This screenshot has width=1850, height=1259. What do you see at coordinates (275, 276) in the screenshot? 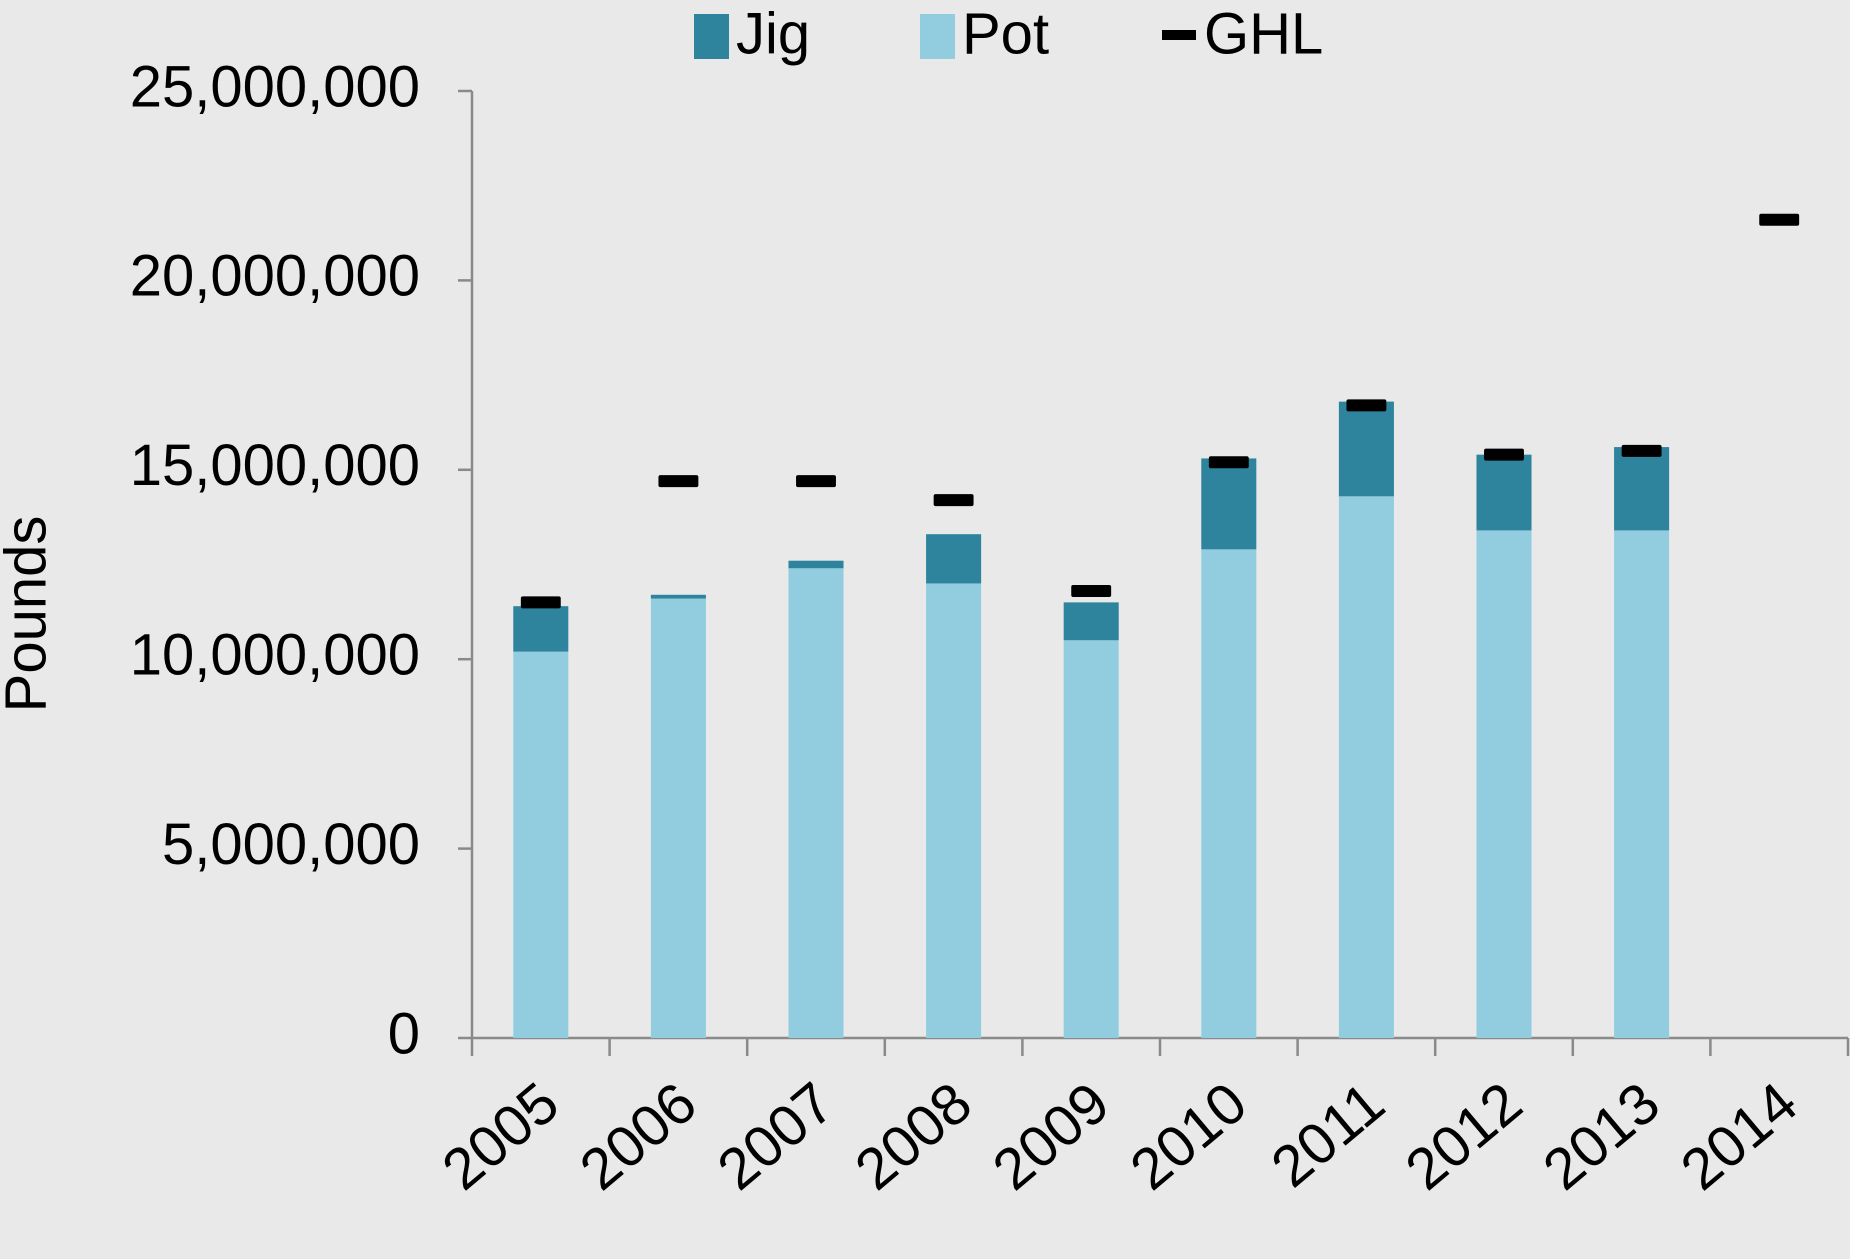
I see `y-tick-label: 20,000,000` at bounding box center [275, 276].